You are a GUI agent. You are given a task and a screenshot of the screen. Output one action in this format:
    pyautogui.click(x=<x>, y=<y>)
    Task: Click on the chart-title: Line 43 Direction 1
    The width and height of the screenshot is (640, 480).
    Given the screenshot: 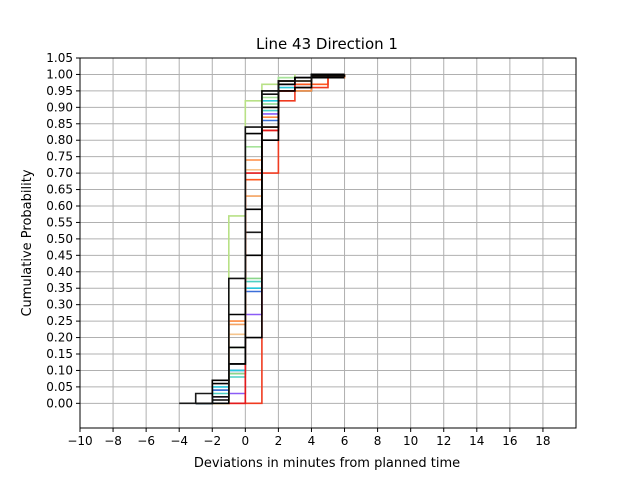 What is the action you would take?
    pyautogui.click(x=327, y=44)
    